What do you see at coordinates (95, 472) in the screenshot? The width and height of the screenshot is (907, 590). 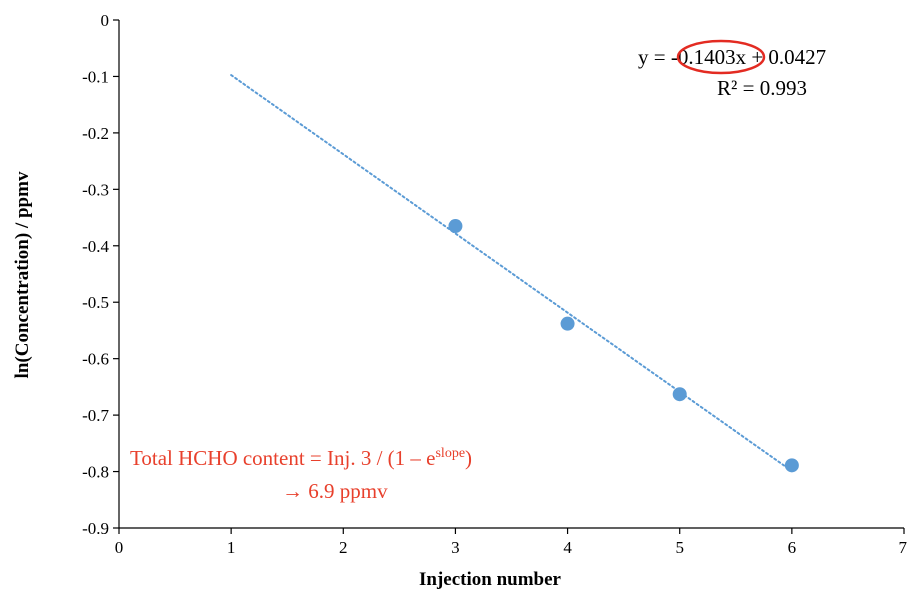 I see `y-tick-label: -0.8` at bounding box center [95, 472].